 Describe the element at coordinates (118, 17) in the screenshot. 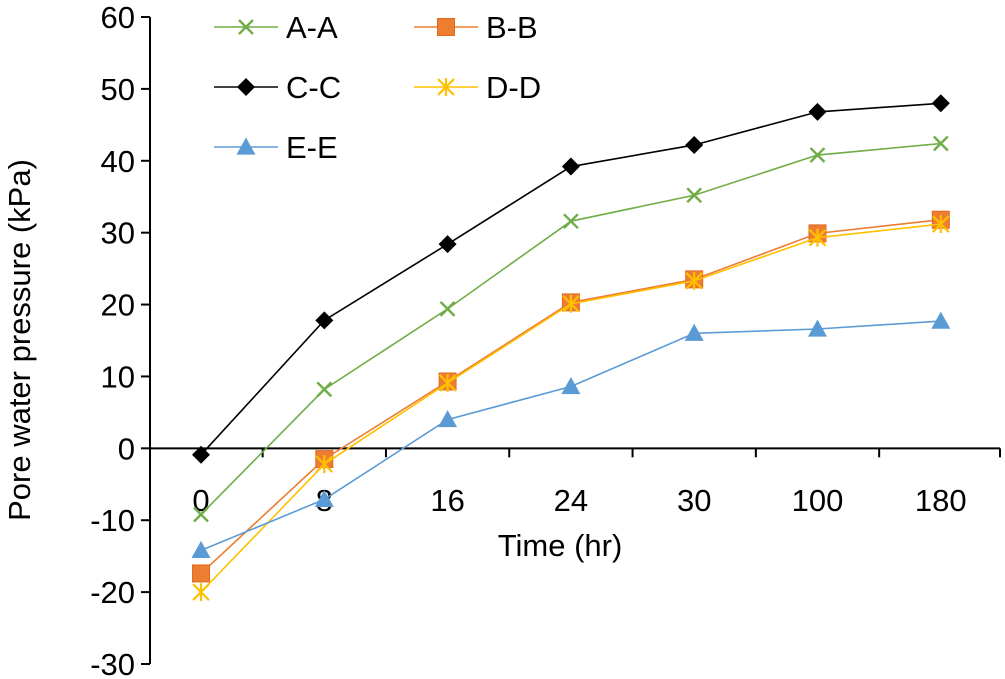

I see `y-tick-label: 60` at that location.